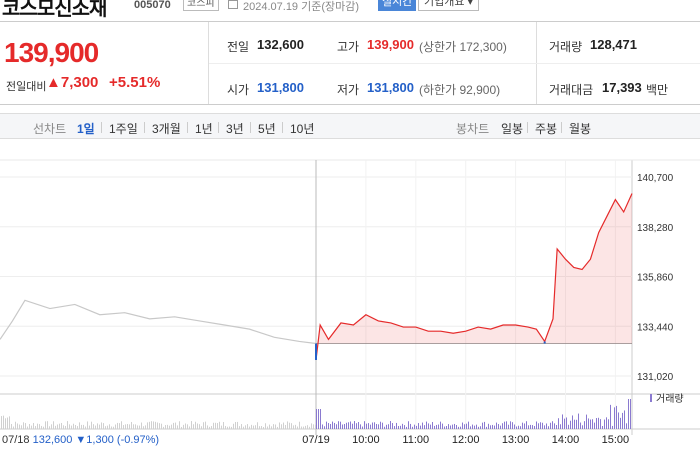  Describe the element at coordinates (449, 5) in the screenshot. I see `company-info-button: 기업개요 ▾` at that location.